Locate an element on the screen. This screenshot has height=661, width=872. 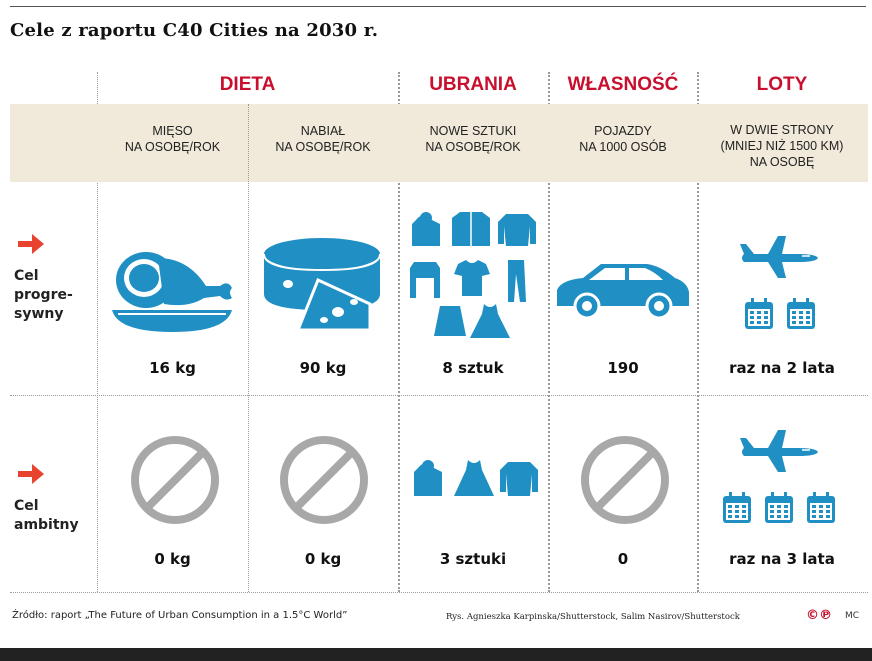
cheese-icon is located at coordinates (322, 285).